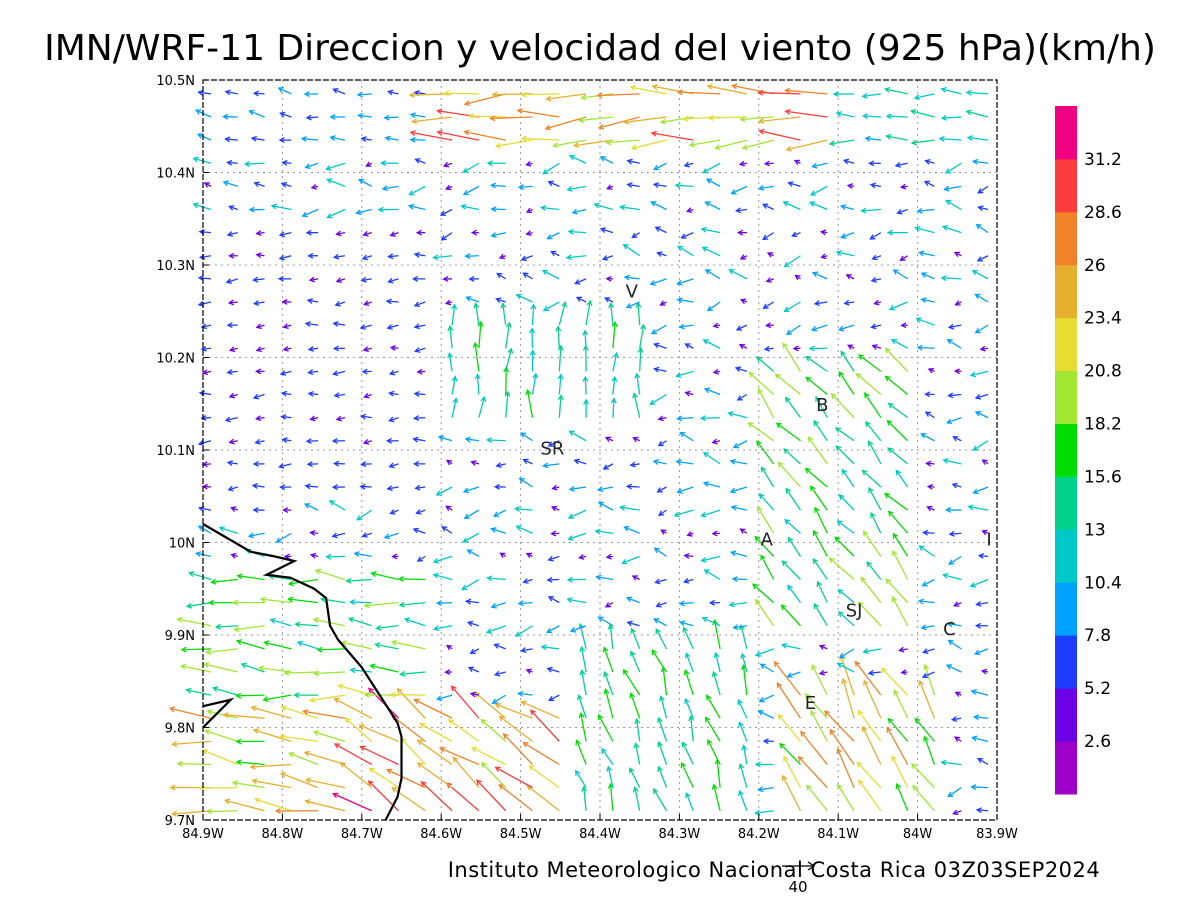 This screenshot has height=900, width=1200. I want to click on y-tick-label: 10.4N, so click(175, 174).